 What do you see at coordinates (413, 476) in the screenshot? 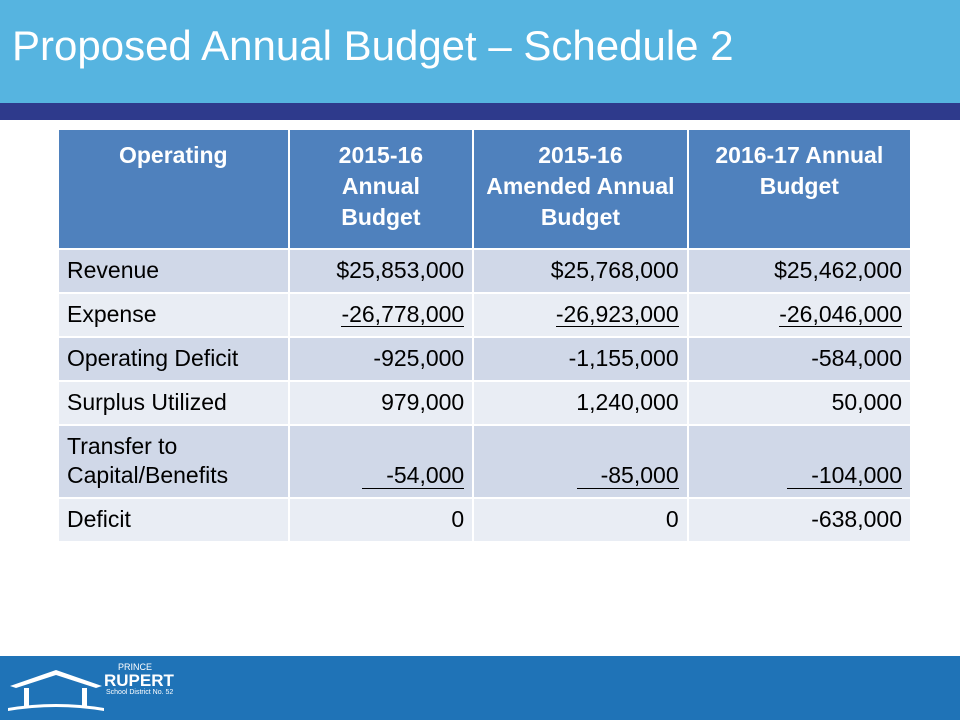
I see `cell-value: -54,000` at bounding box center [413, 476].